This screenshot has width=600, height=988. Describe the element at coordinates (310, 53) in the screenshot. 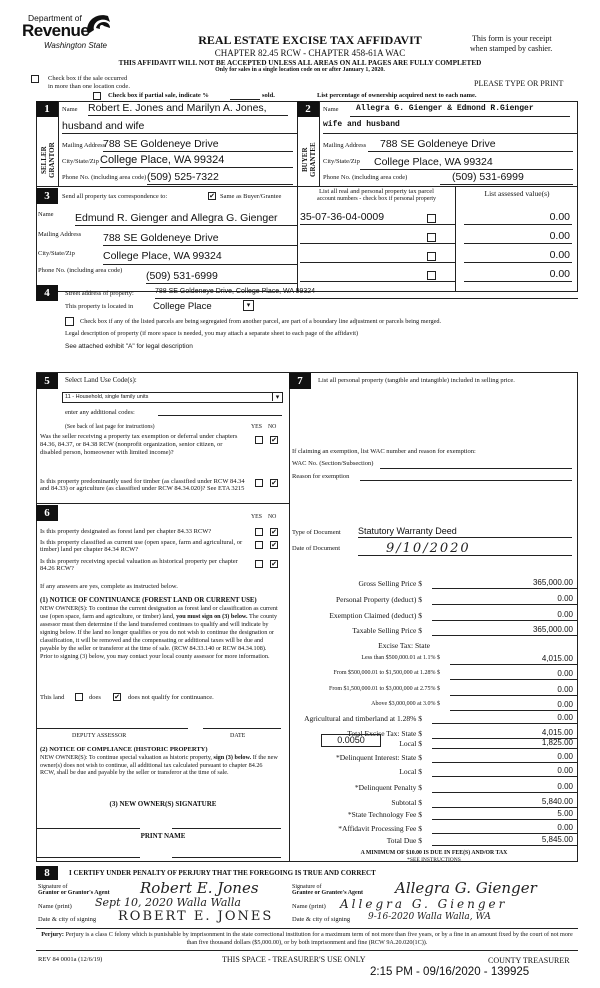

I see `form-subtitle: CHAPTER 82.45 RCW - CHAPTER 458-61A WAC` at that location.